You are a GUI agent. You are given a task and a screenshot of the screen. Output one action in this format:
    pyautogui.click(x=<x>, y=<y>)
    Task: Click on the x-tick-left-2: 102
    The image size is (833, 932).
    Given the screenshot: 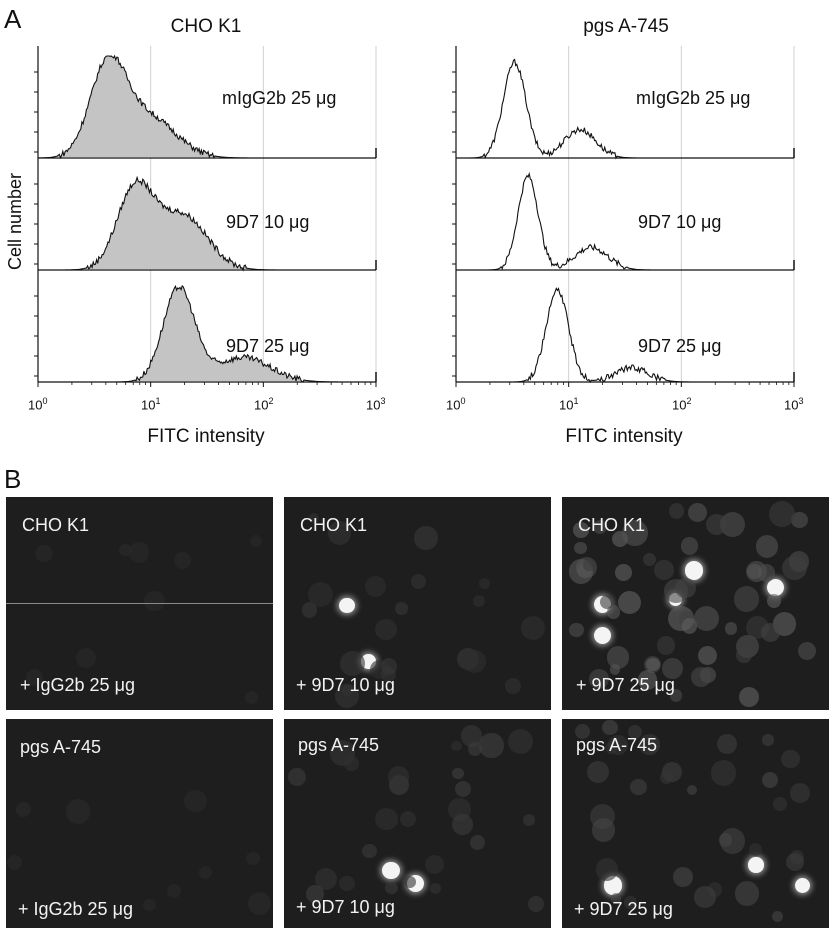 What is the action you would take?
    pyautogui.click(x=264, y=404)
    